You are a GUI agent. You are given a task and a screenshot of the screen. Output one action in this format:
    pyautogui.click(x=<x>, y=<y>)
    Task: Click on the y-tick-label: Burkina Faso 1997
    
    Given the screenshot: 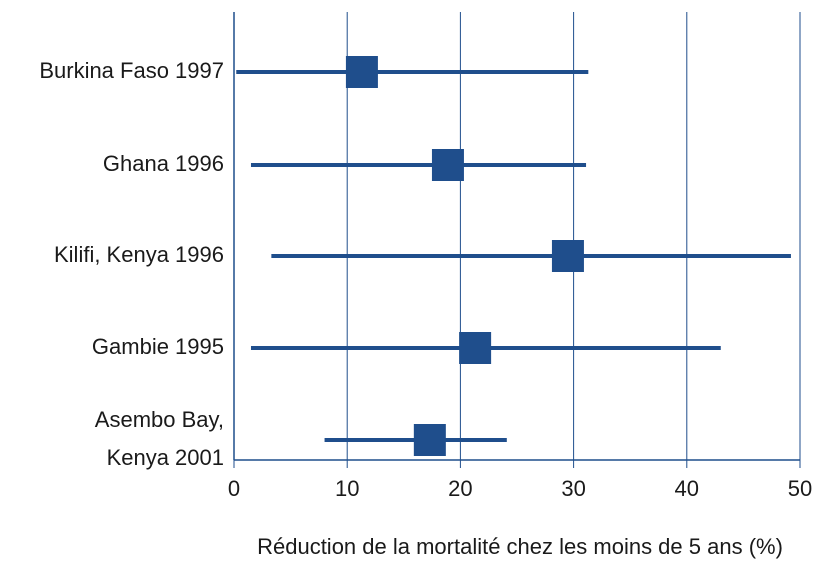 What is the action you would take?
    pyautogui.click(x=131, y=70)
    